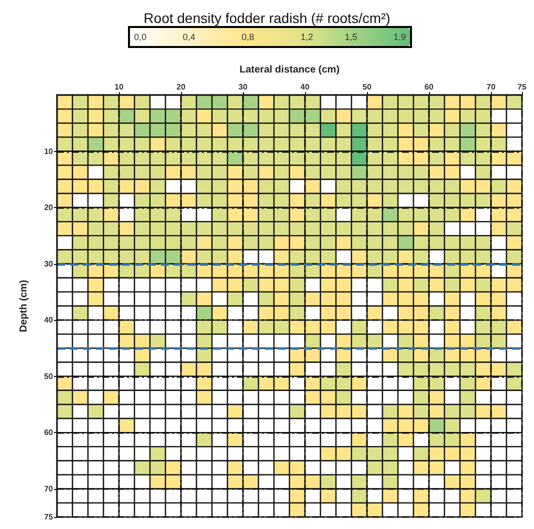  What do you see at coordinates (243, 87) in the screenshot?
I see `x-tick-label: 30` at bounding box center [243, 87].